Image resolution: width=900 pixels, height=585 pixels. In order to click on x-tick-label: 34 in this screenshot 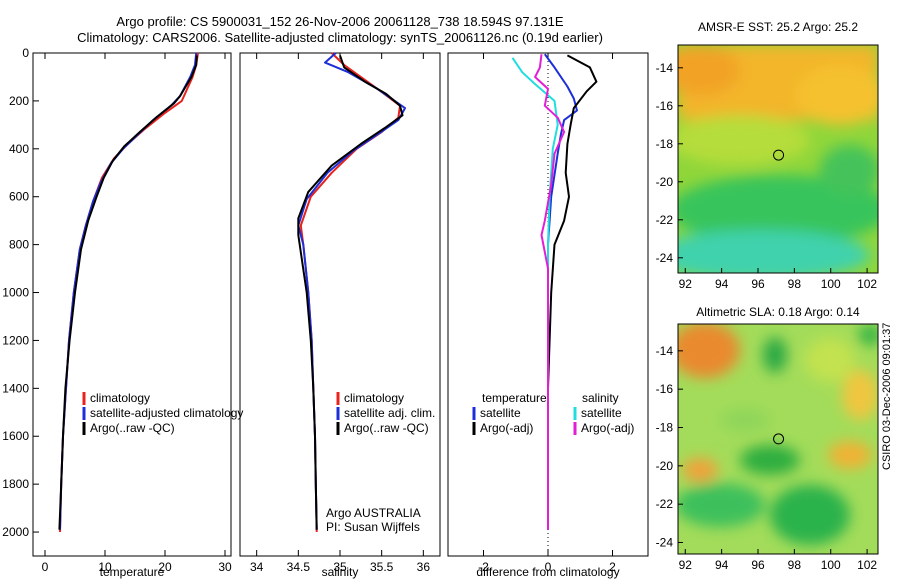, I will do `click(257, 567)`.